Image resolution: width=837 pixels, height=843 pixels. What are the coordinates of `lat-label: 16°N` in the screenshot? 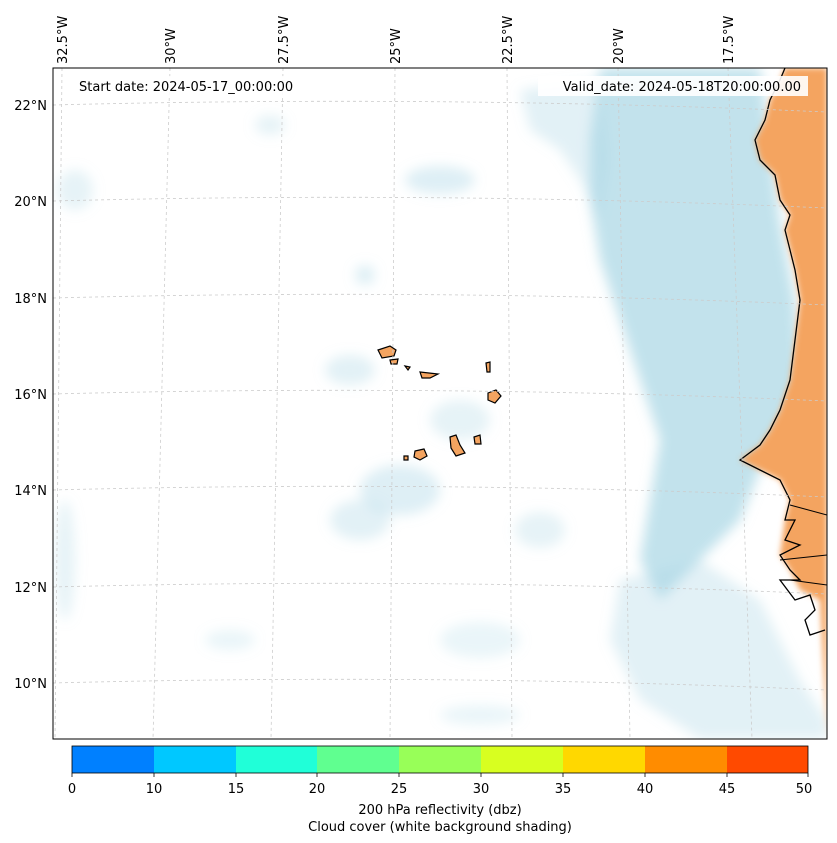 It's located at (30, 395).